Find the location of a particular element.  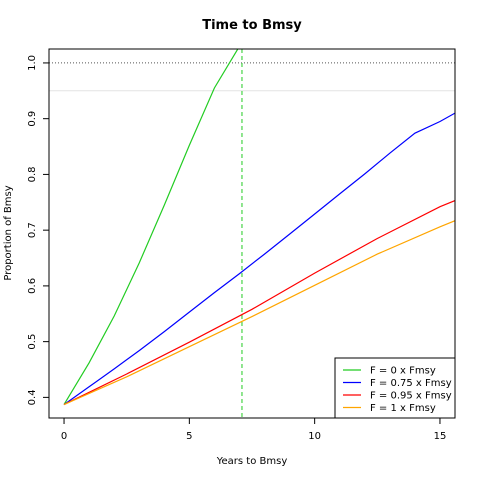

y-tick-label-6: 1.0 is located at coordinates (32, 63).